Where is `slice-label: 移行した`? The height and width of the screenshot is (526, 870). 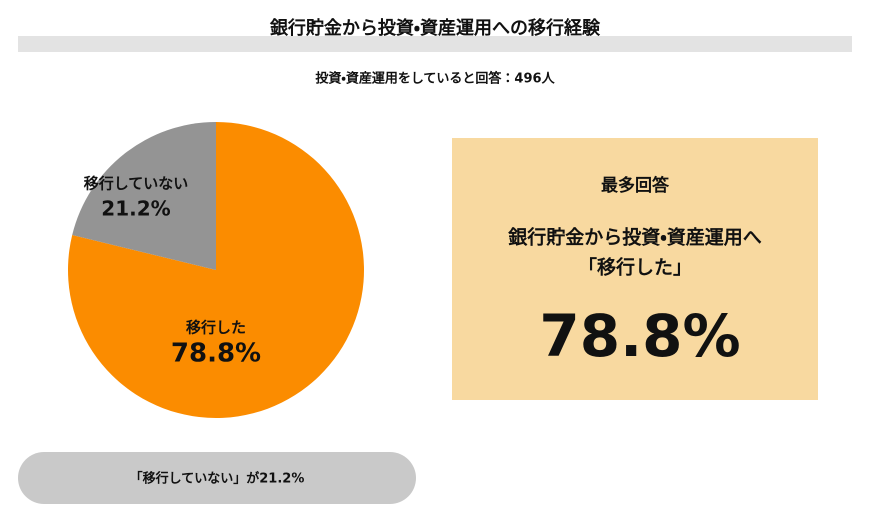 slice-label: 移行した is located at coordinates (216, 328).